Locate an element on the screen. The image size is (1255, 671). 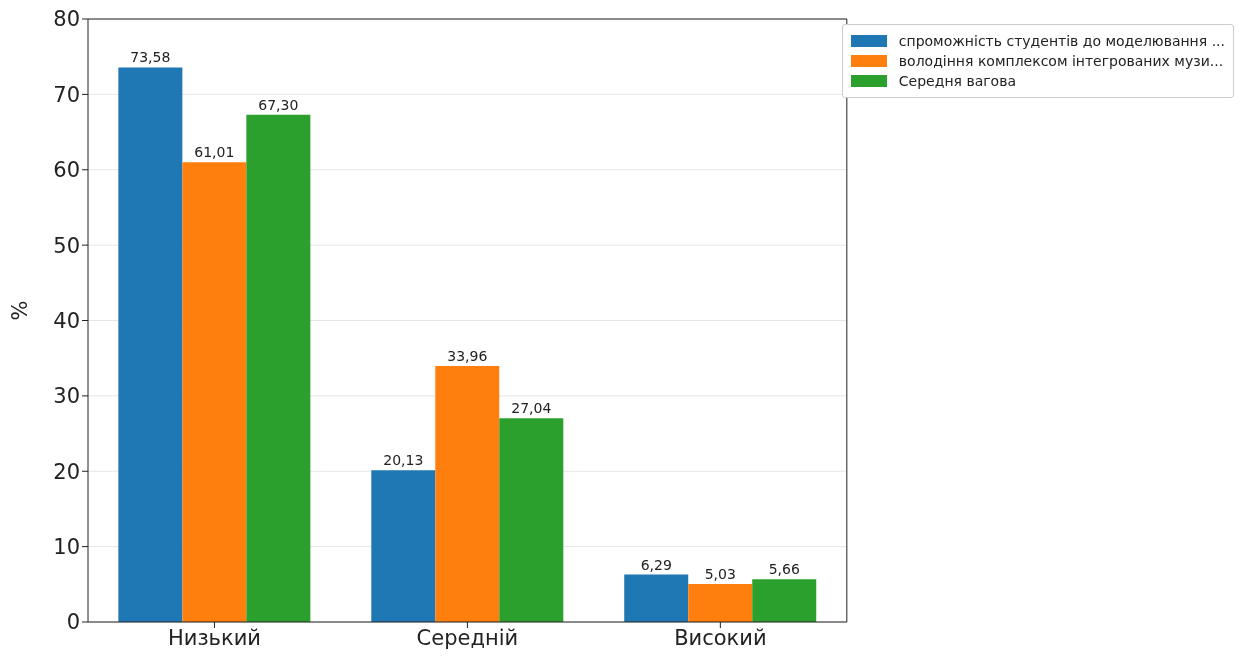
x-tick-label: Середній is located at coordinates (467, 637).